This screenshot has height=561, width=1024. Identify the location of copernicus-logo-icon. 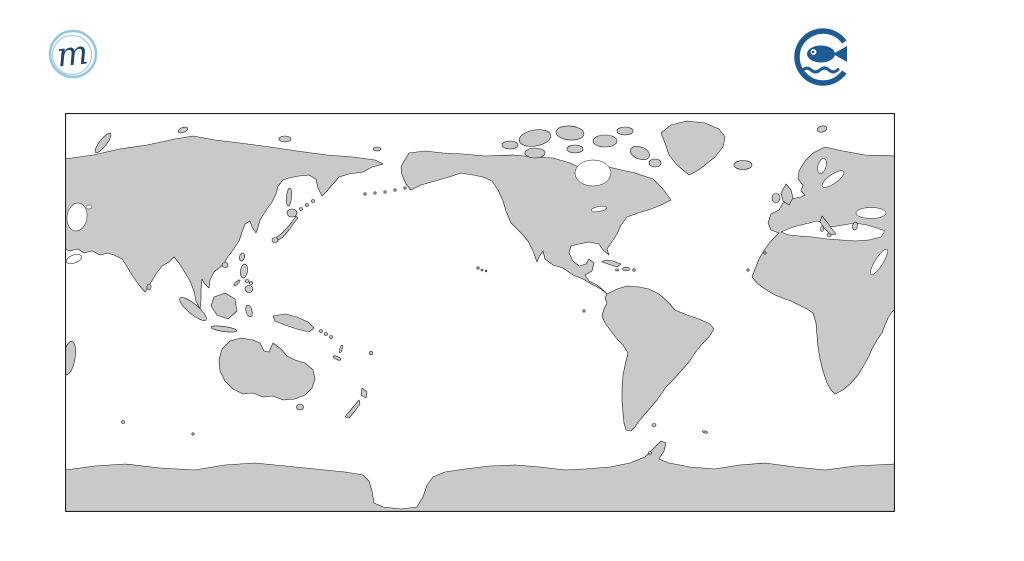
(820, 57).